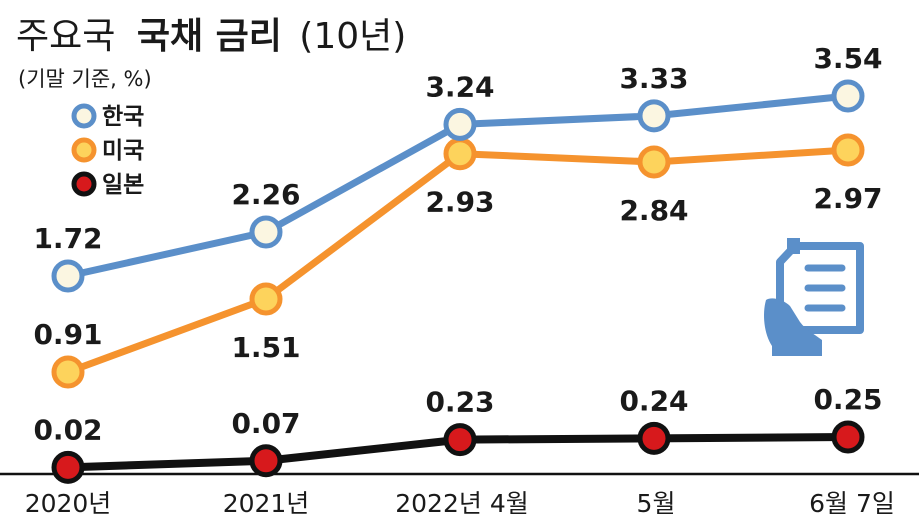  What do you see at coordinates (656, 503) in the screenshot?
I see `x-tick-label-3: 5월` at bounding box center [656, 503].